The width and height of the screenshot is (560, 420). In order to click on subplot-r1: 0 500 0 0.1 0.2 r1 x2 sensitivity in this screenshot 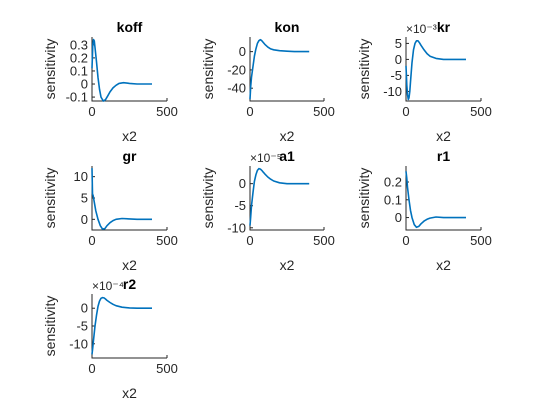, I will do `click(424, 210)`.